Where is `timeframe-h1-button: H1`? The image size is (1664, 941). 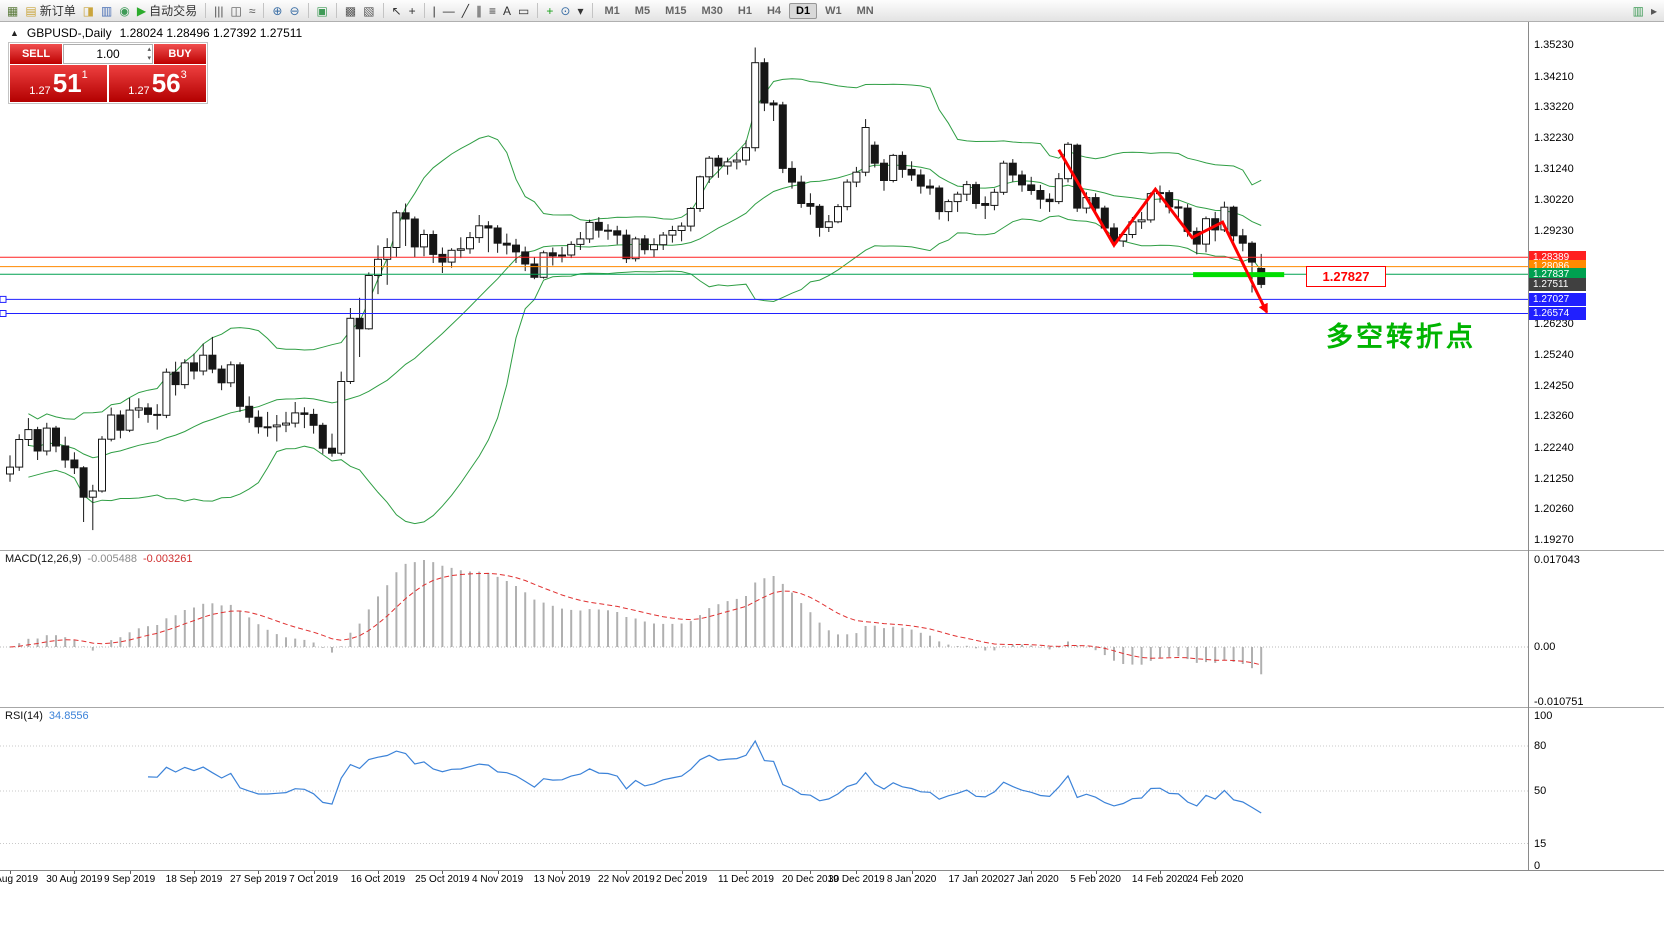 timeframe-h1-button: H1 is located at coordinates (744, 10).